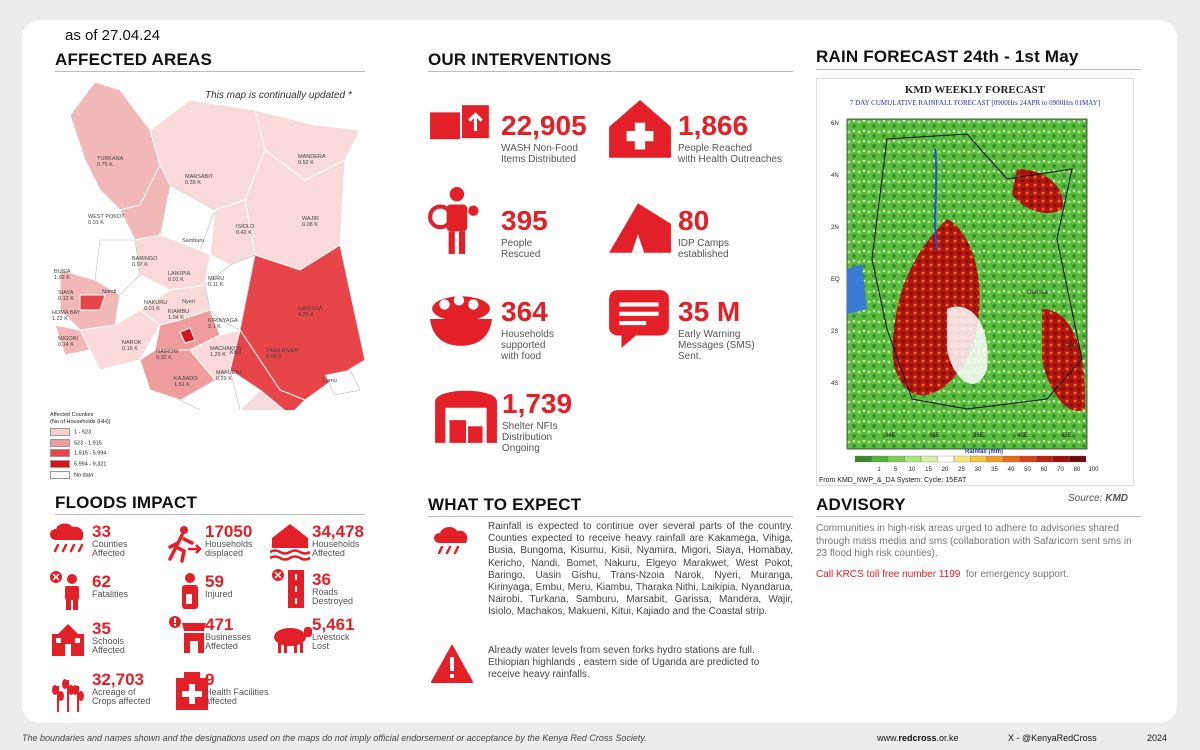 This screenshot has width=1200, height=750. I want to click on site-name: redcross, so click(917, 738).